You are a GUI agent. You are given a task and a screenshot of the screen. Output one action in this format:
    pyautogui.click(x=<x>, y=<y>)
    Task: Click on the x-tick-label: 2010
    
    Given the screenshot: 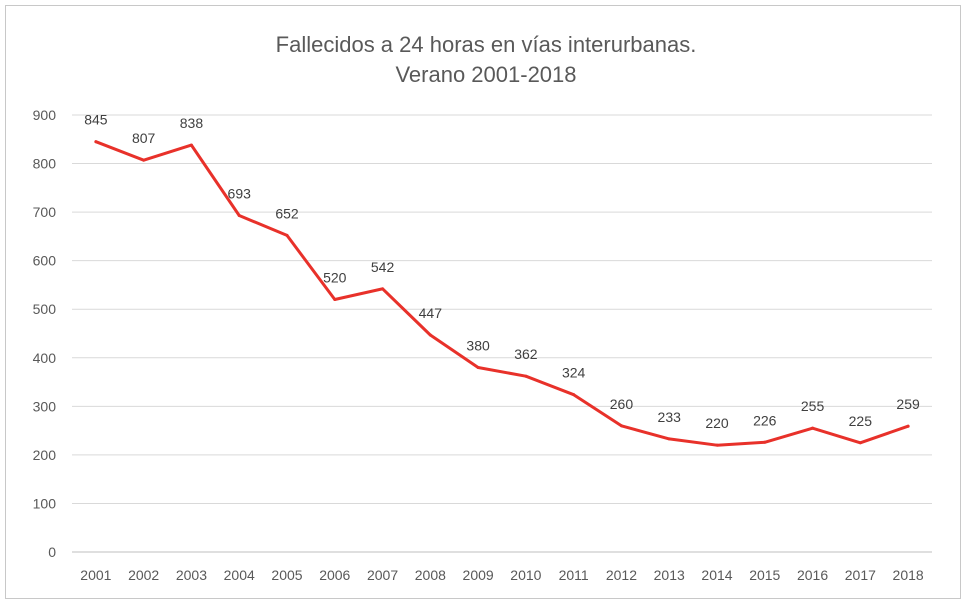 What is the action you would take?
    pyautogui.click(x=525, y=575)
    